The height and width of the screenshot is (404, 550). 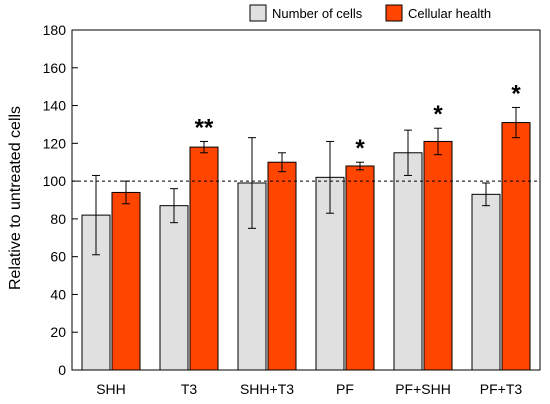 I want to click on y-tick-label: 100, so click(x=55, y=181).